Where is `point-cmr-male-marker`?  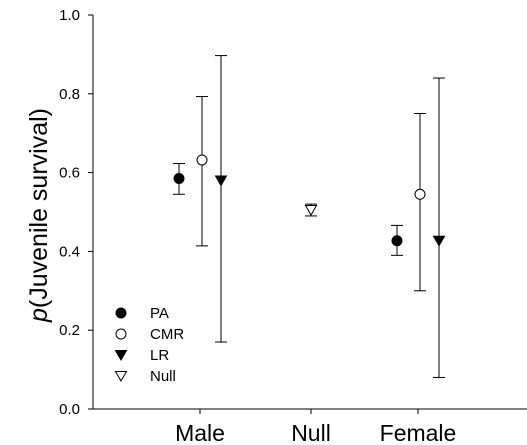
point-cmr-male-marker is located at coordinates (202, 160).